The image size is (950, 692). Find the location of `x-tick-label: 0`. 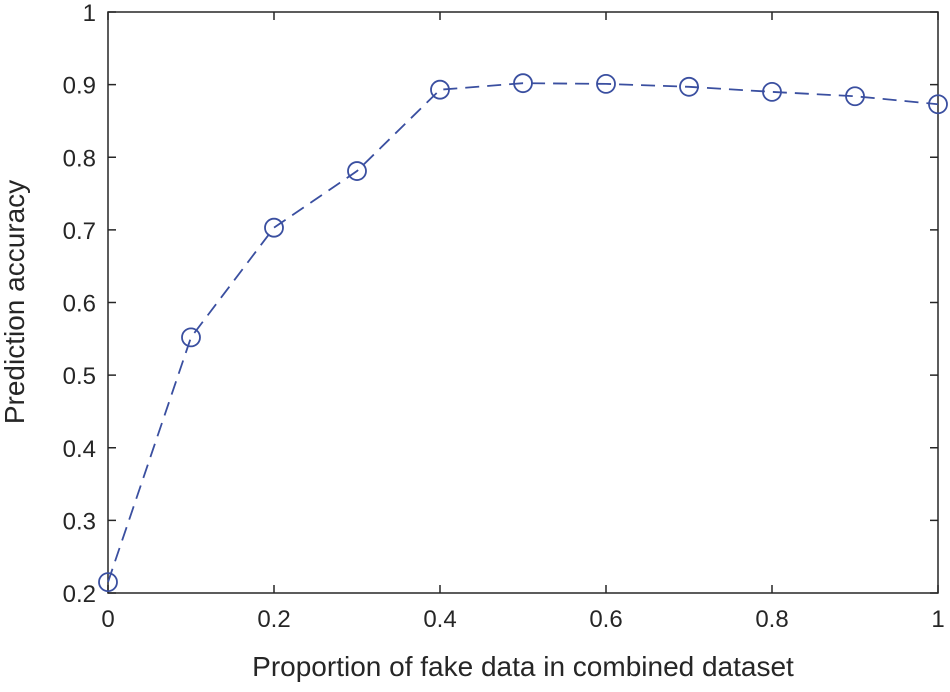

x-tick-label: 0 is located at coordinates (107, 619).